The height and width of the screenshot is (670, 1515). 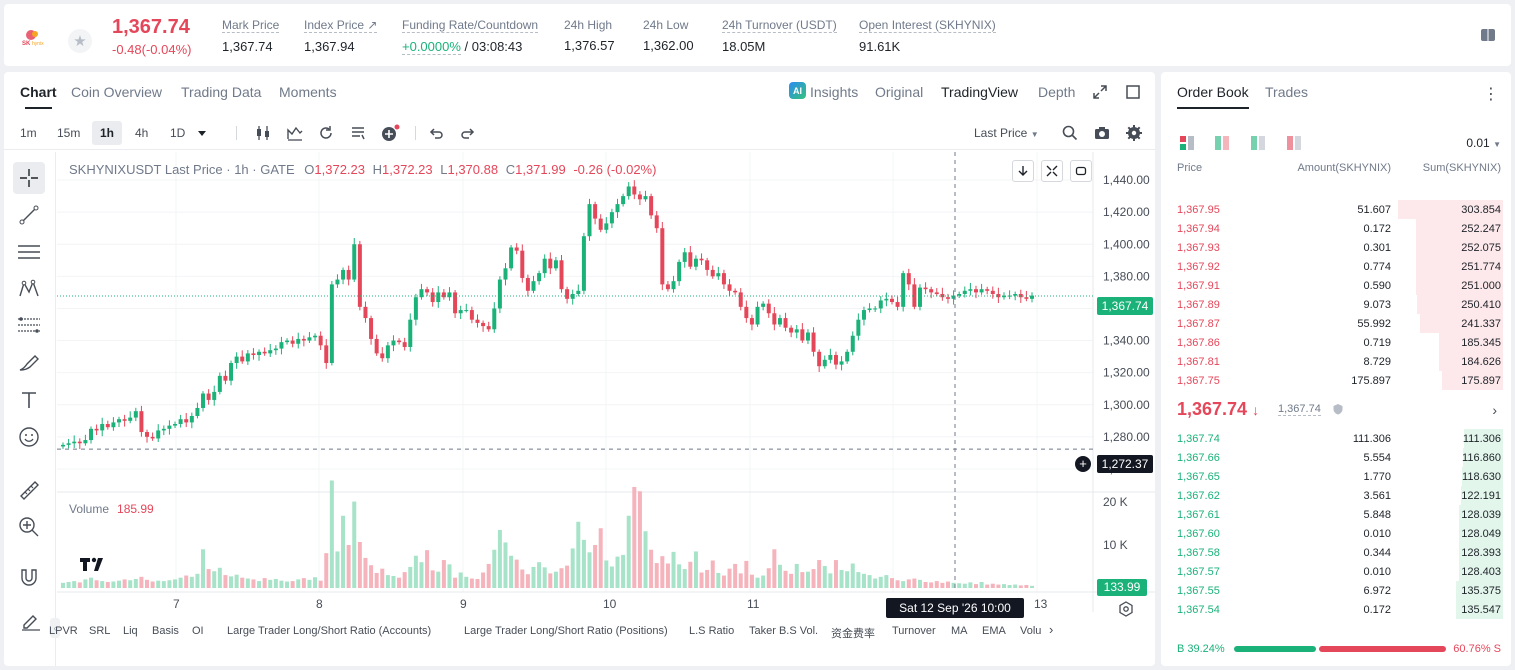 What do you see at coordinates (198, 631) in the screenshot?
I see `indicator-oi: OI` at bounding box center [198, 631].